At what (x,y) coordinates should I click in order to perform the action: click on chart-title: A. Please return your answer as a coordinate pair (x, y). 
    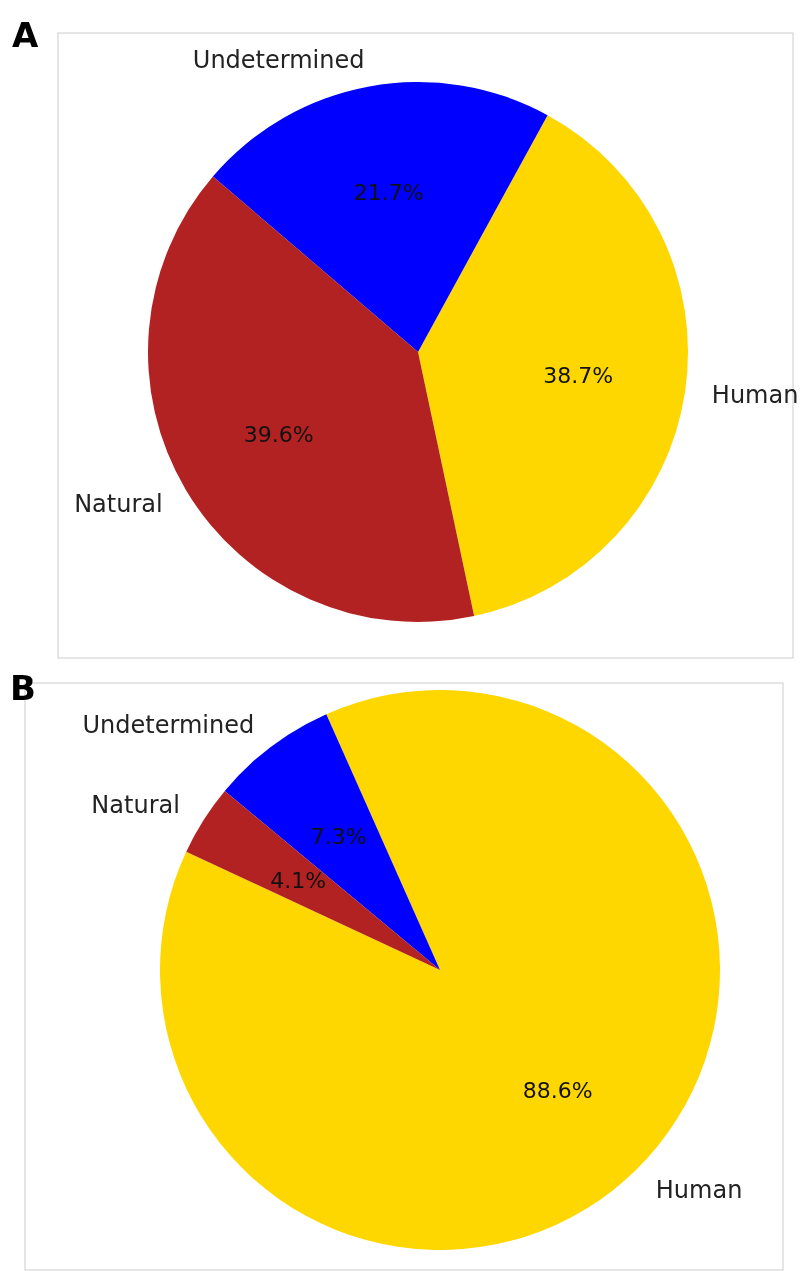
    Looking at the image, I should click on (25, 35).